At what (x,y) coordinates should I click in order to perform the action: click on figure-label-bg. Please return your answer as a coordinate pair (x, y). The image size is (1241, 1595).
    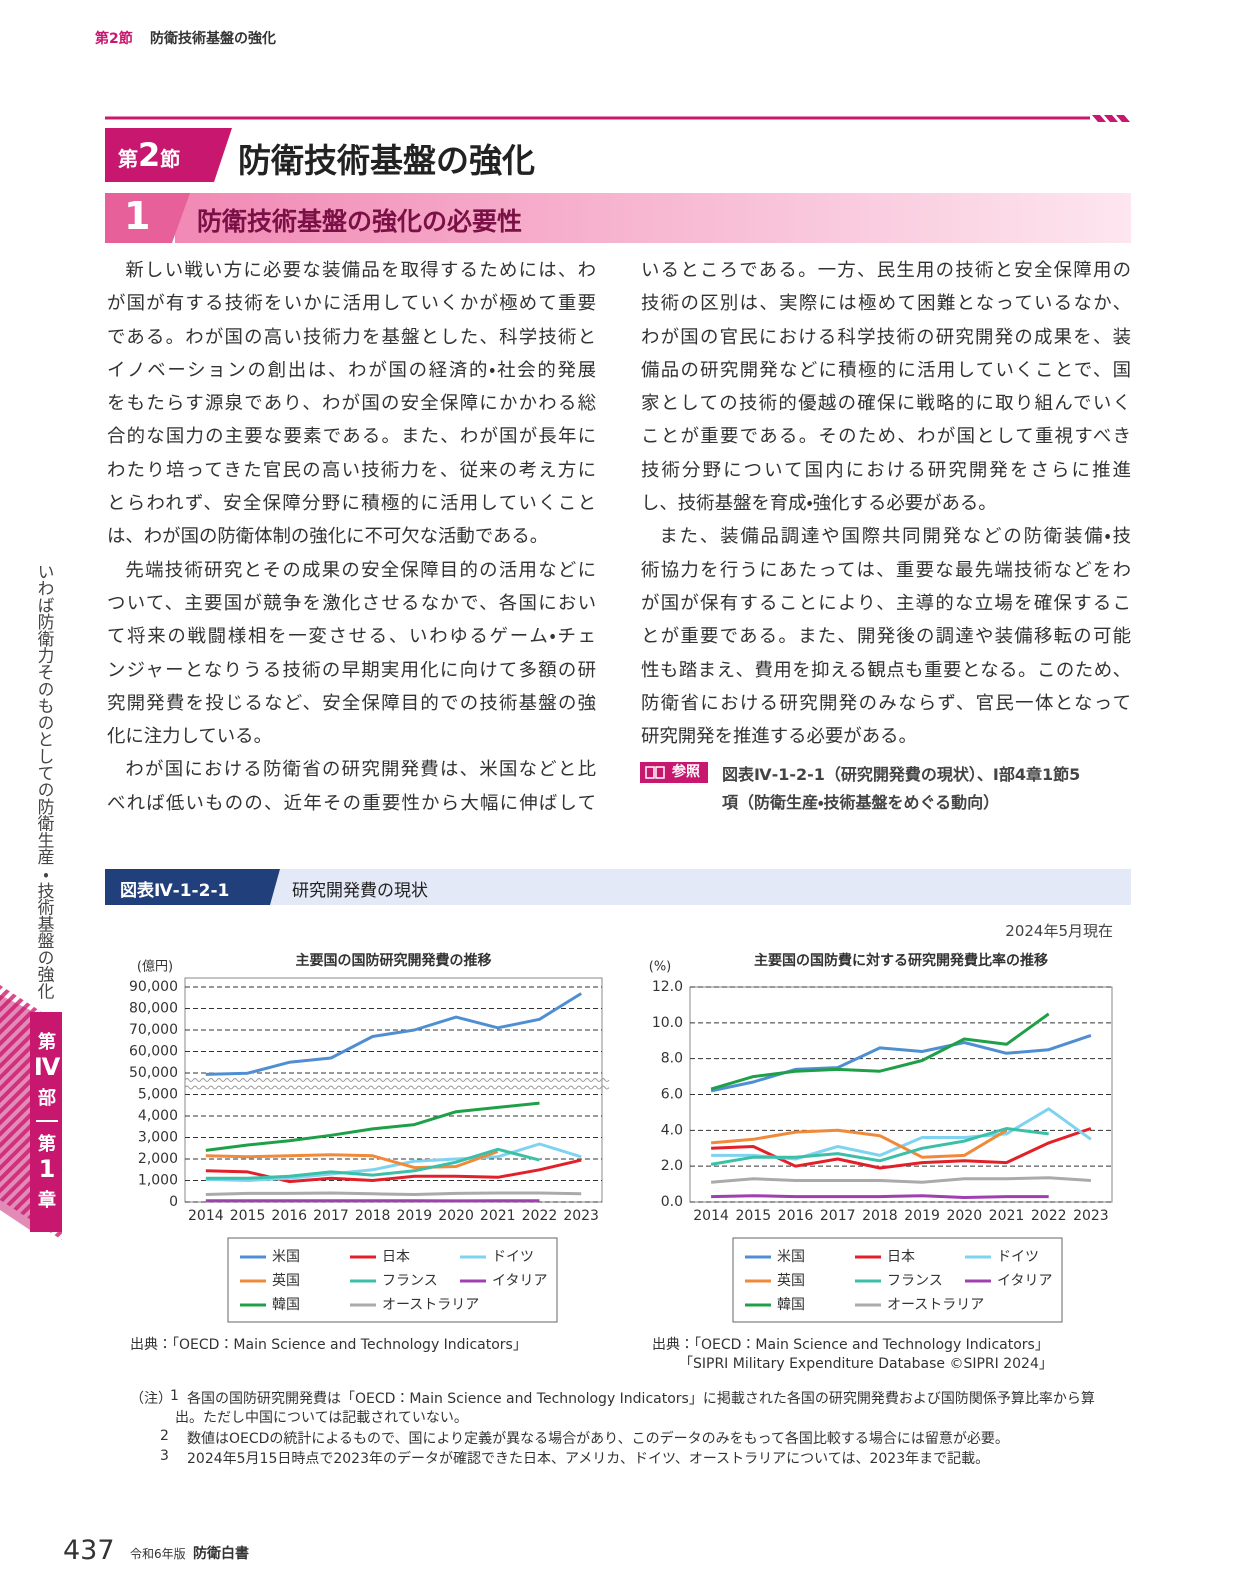
    Looking at the image, I should click on (192, 887).